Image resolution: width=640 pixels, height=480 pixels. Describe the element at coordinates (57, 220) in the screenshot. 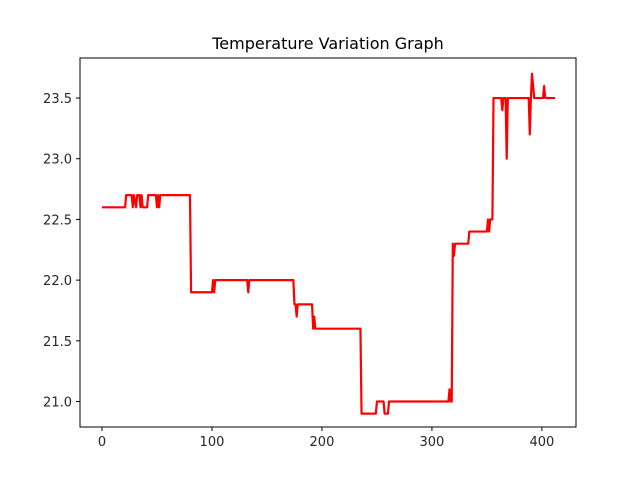

I see `y-tick-label: 22.5` at that location.